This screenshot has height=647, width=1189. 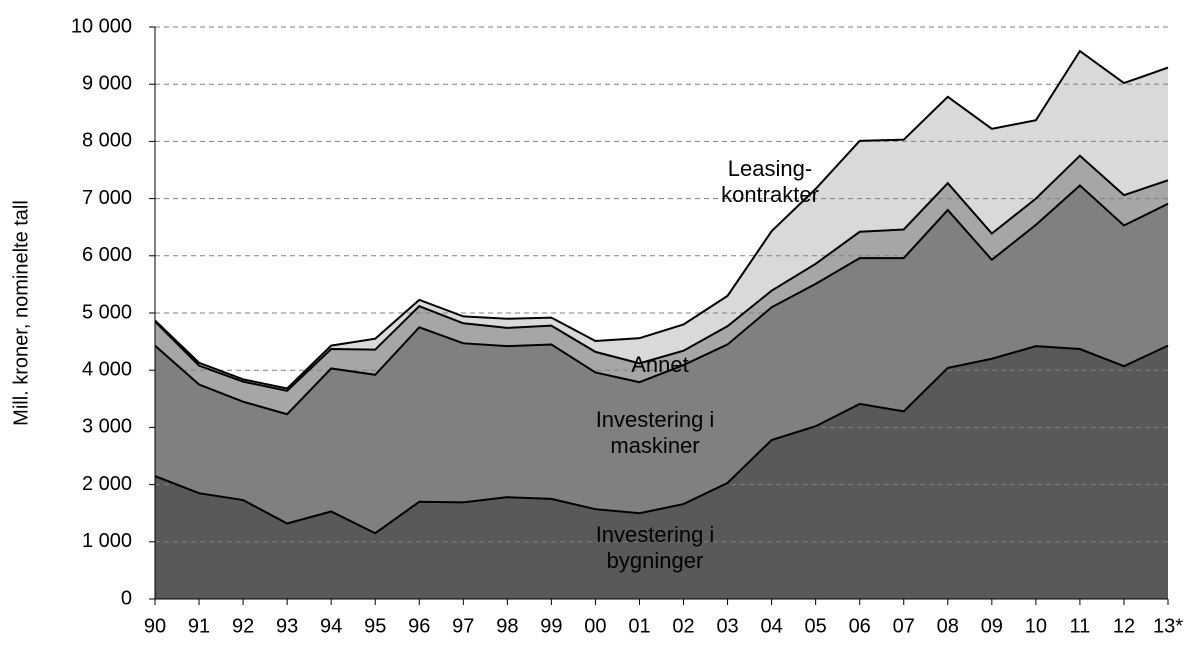 I want to click on y-tick-label: 10 000, so click(x=101, y=26).